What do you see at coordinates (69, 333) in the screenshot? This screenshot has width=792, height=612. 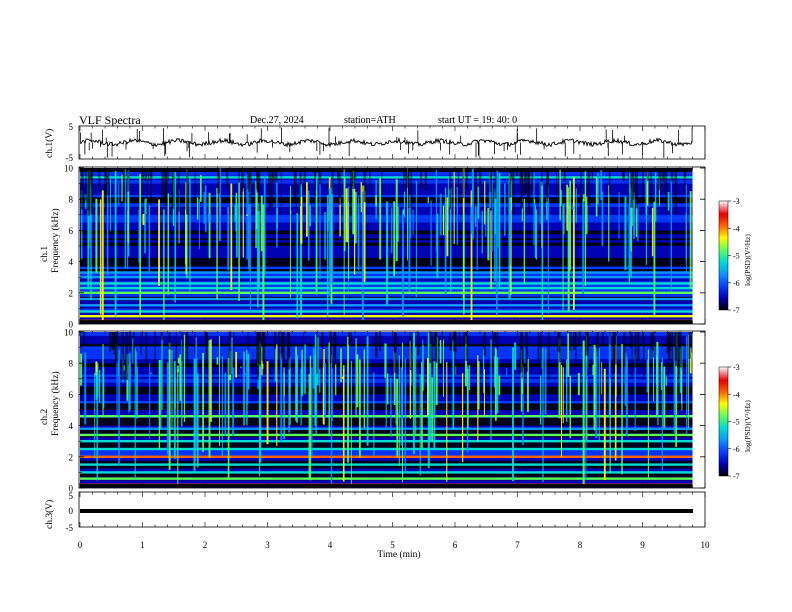 I see `freq-tick-label: 10` at bounding box center [69, 333].